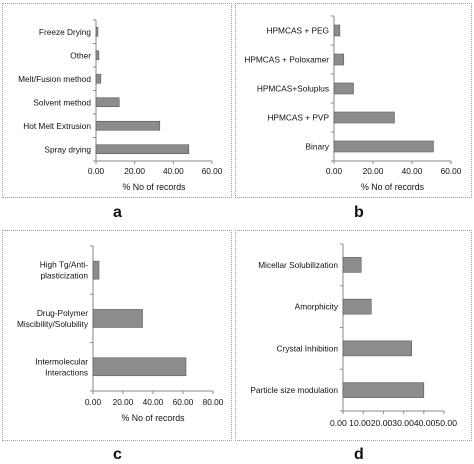  Describe the element at coordinates (393, 423) in the screenshot. I see `x-tick-labels: 0.00 10.0020.0030.0040.0050.00` at that location.